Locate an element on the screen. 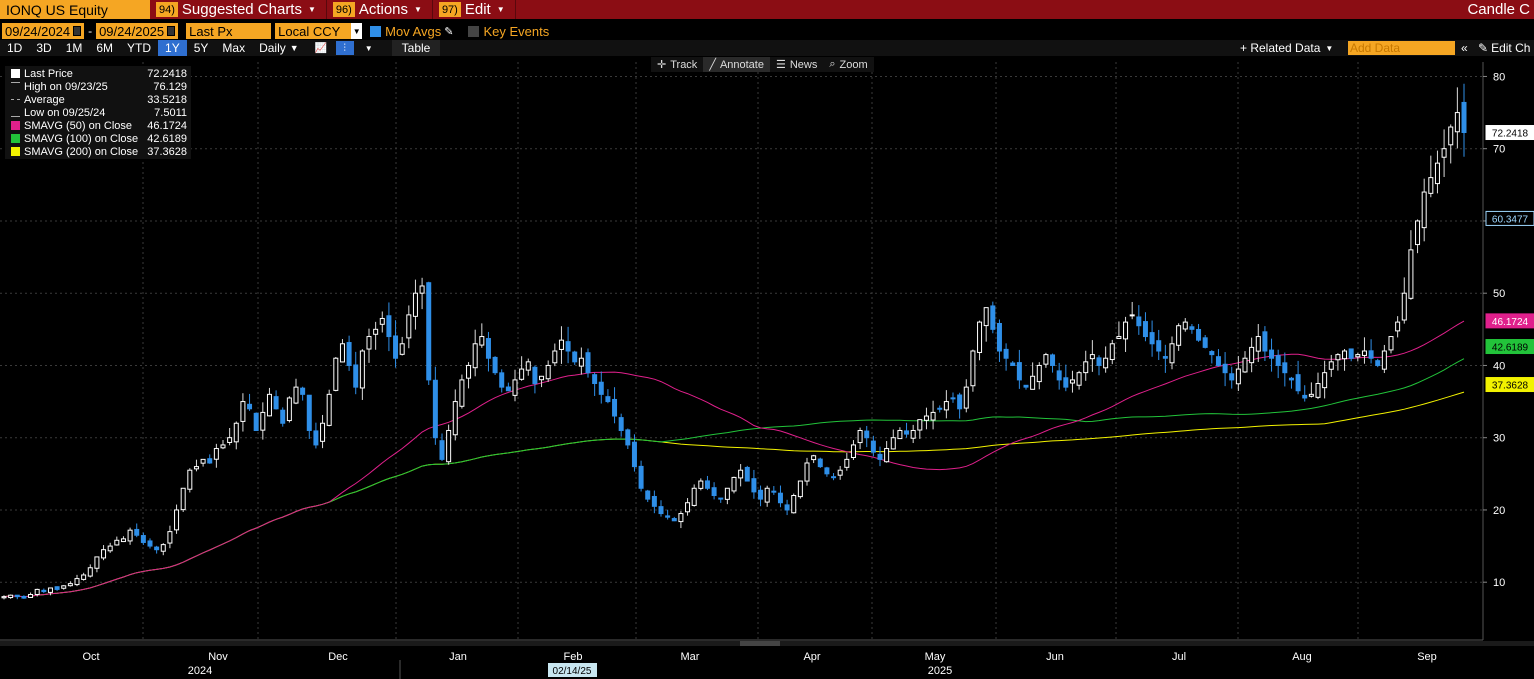 This screenshot has width=1534, height=679. actions-menu: 96) Actions ▼ is located at coordinates (380, 9).